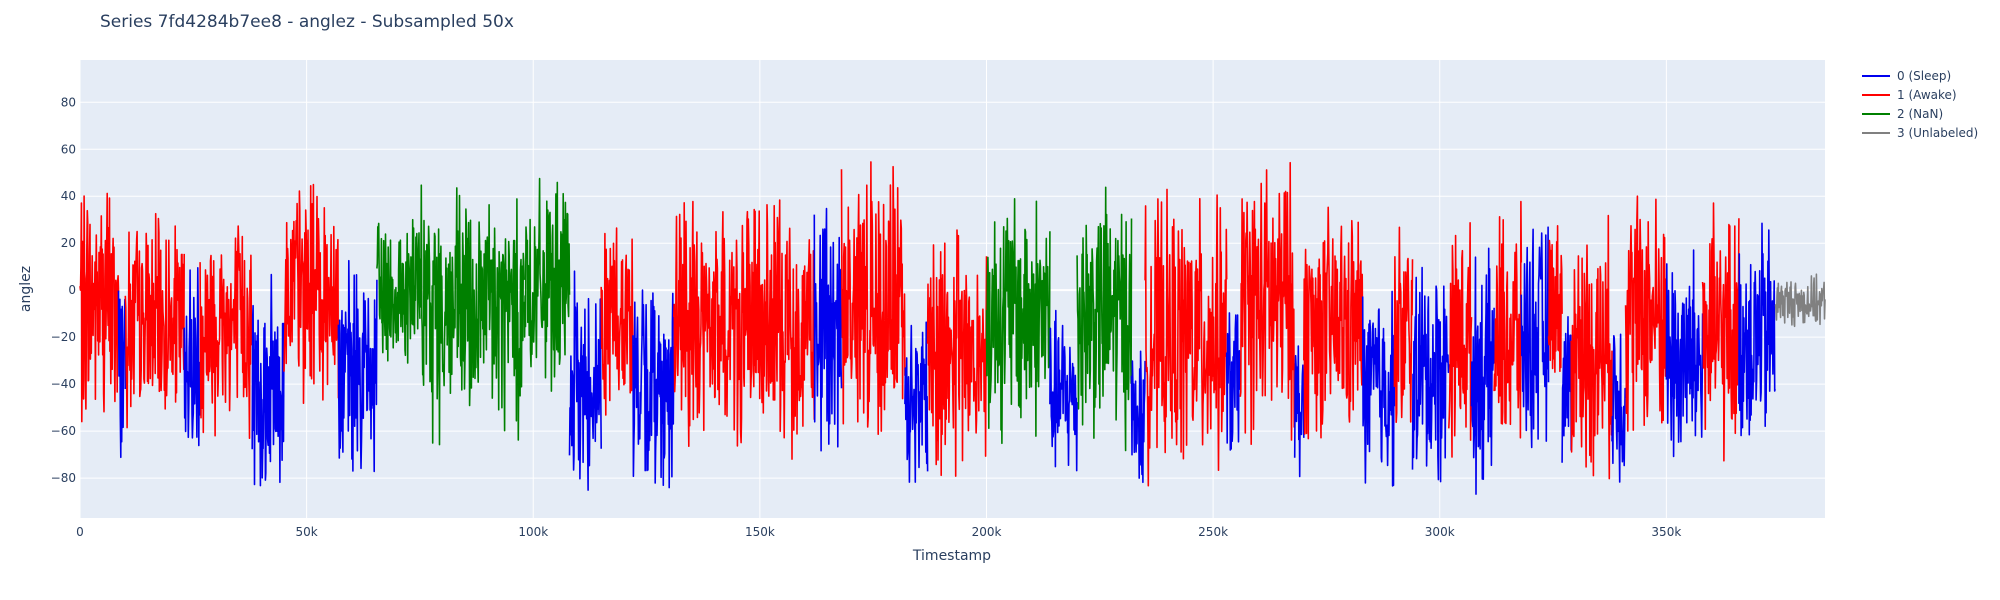 The image size is (2000, 600). What do you see at coordinates (68, 243) in the screenshot?
I see `y-tick-label: 20` at bounding box center [68, 243].